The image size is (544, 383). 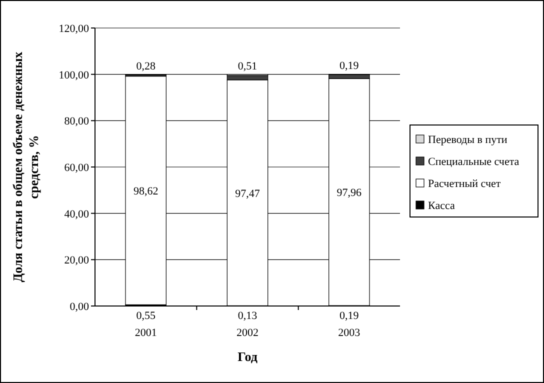 I want to click on y-tick-label: 40,00, so click(x=77, y=214).